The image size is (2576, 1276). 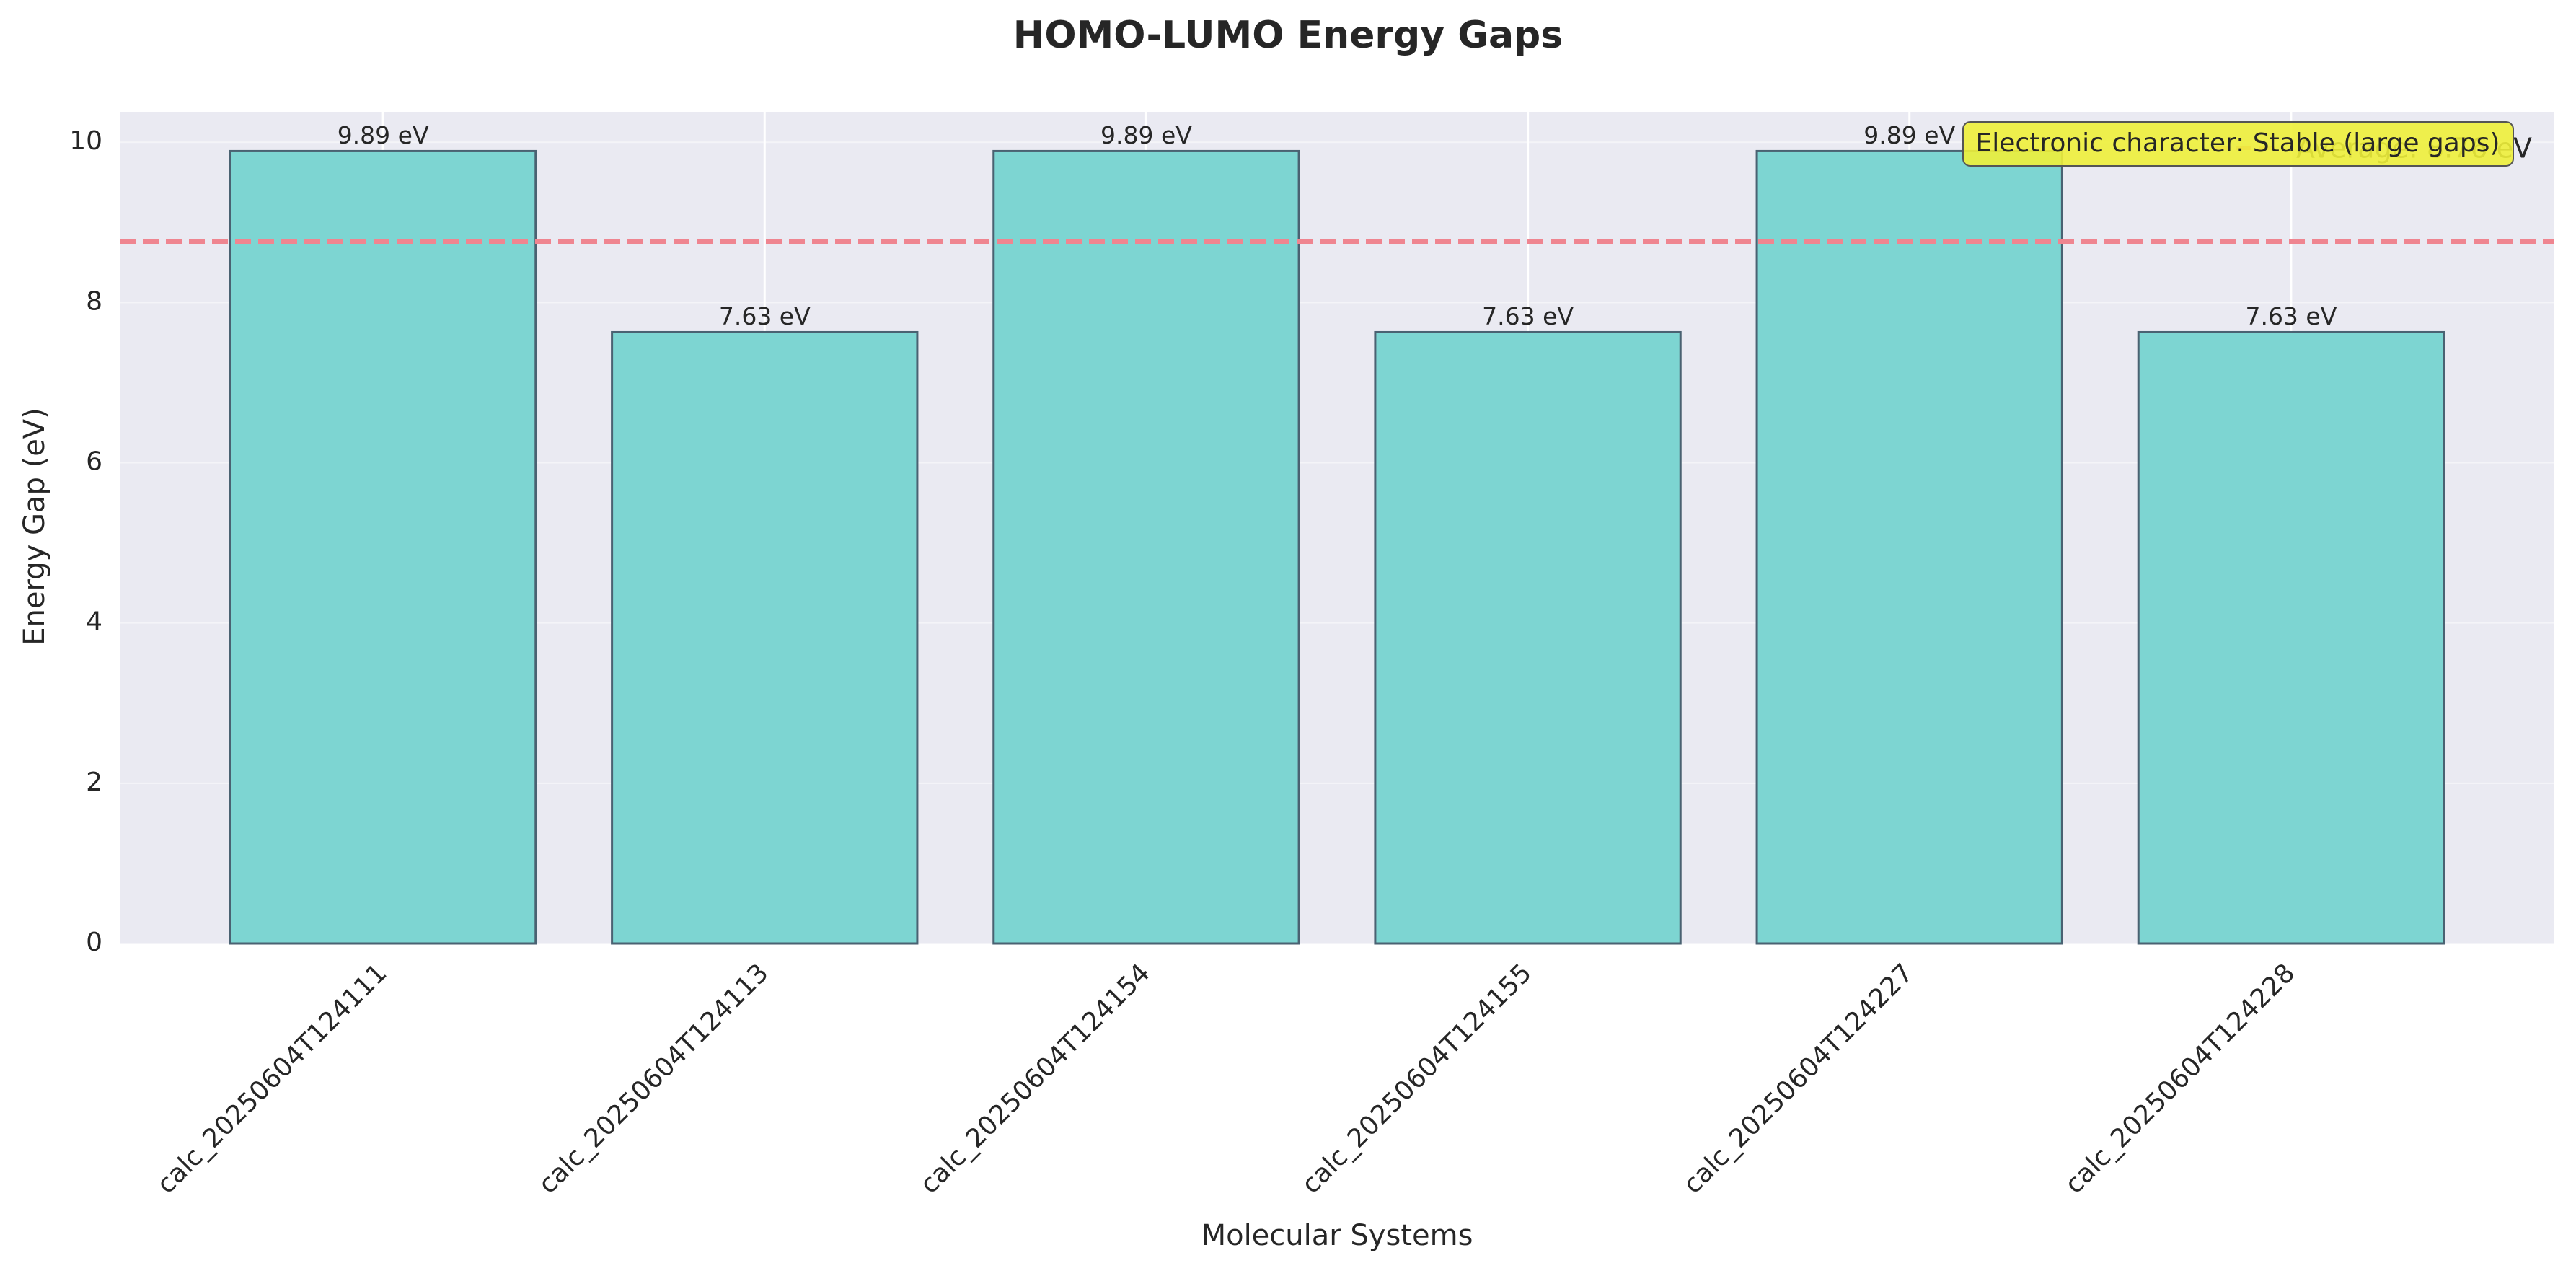 I want to click on chart-title: HOMO-LUMO Energy Gaps, so click(x=1288, y=35).